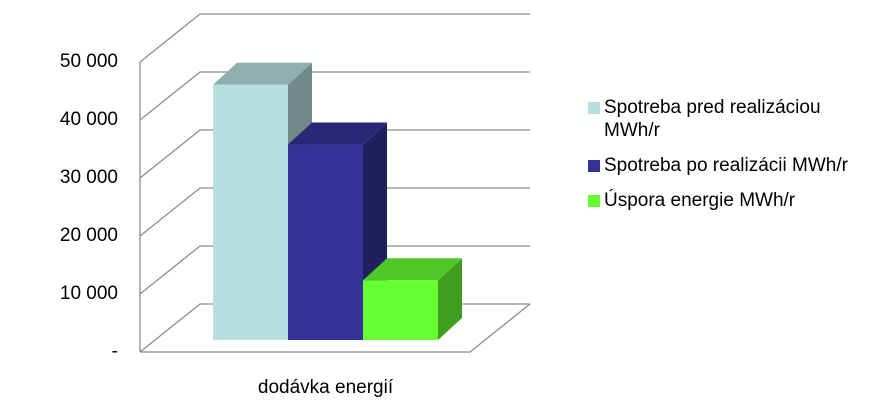 Image resolution: width=877 pixels, height=400 pixels. I want to click on y-tick-label: 40 000, so click(89, 119).